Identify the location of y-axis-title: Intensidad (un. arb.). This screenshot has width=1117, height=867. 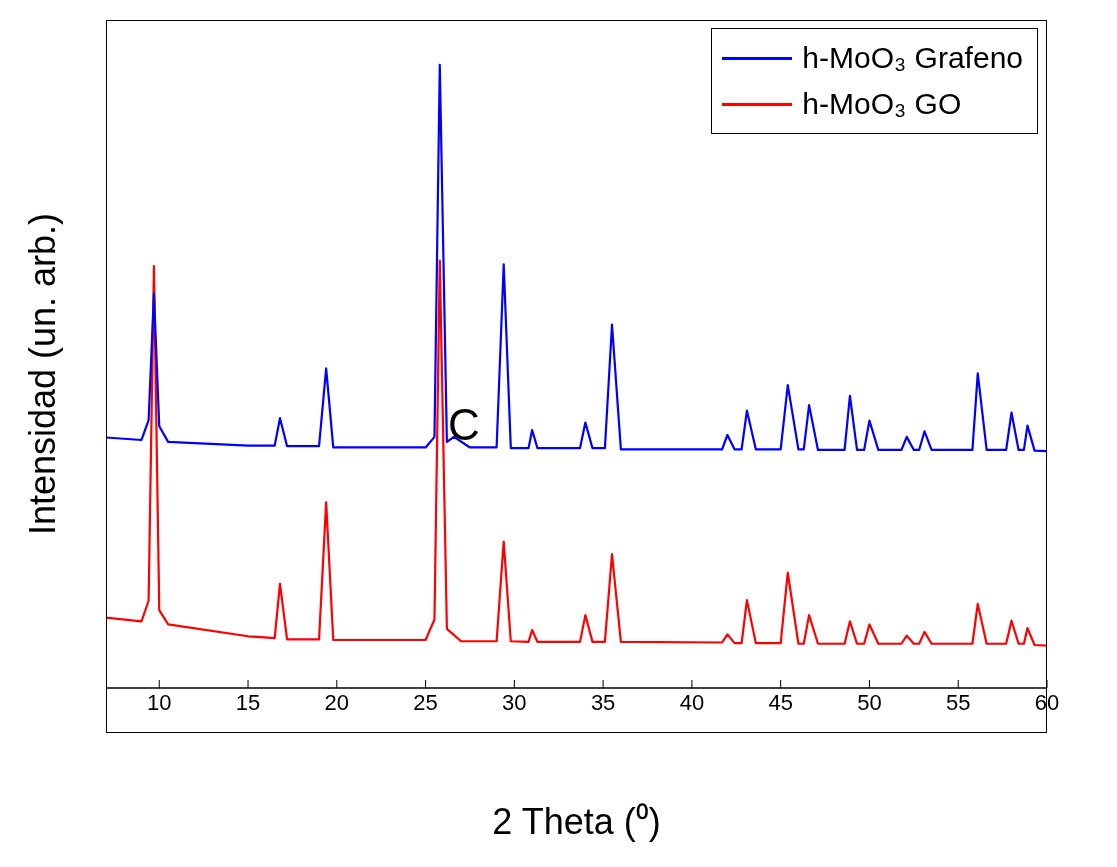
(42, 374).